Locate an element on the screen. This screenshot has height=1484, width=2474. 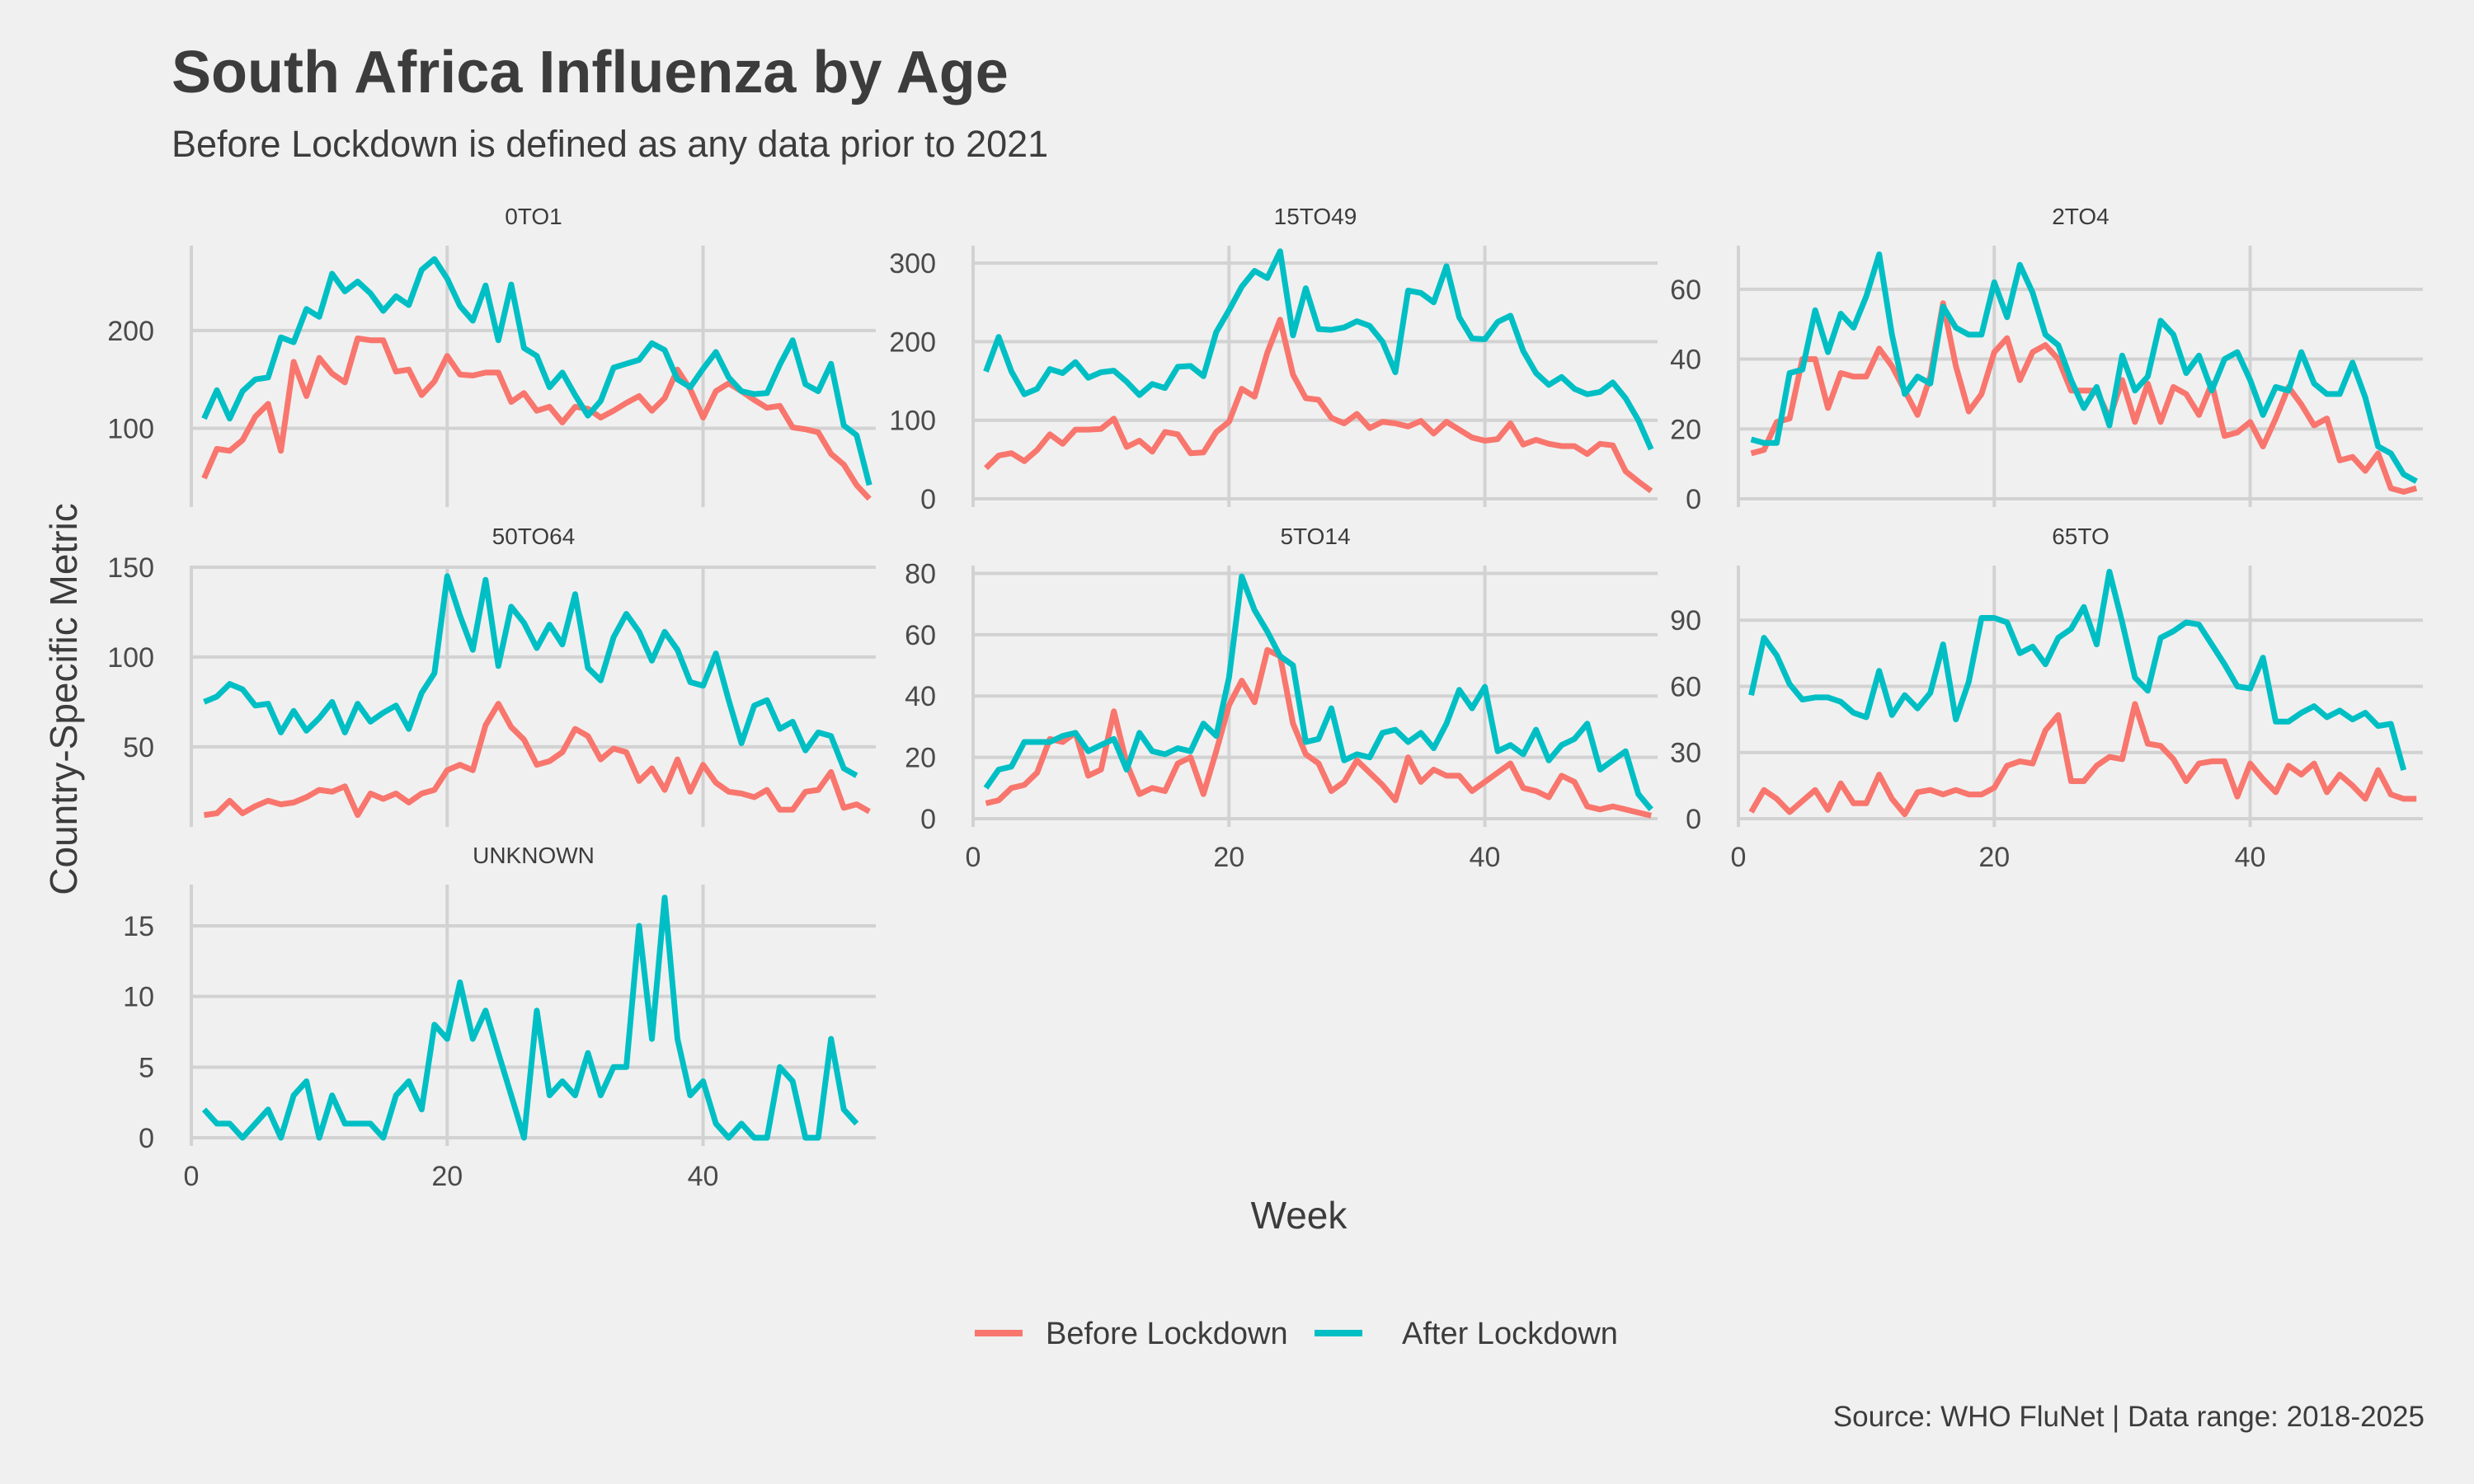
series-line-after-2to4 is located at coordinates (2084, 367).